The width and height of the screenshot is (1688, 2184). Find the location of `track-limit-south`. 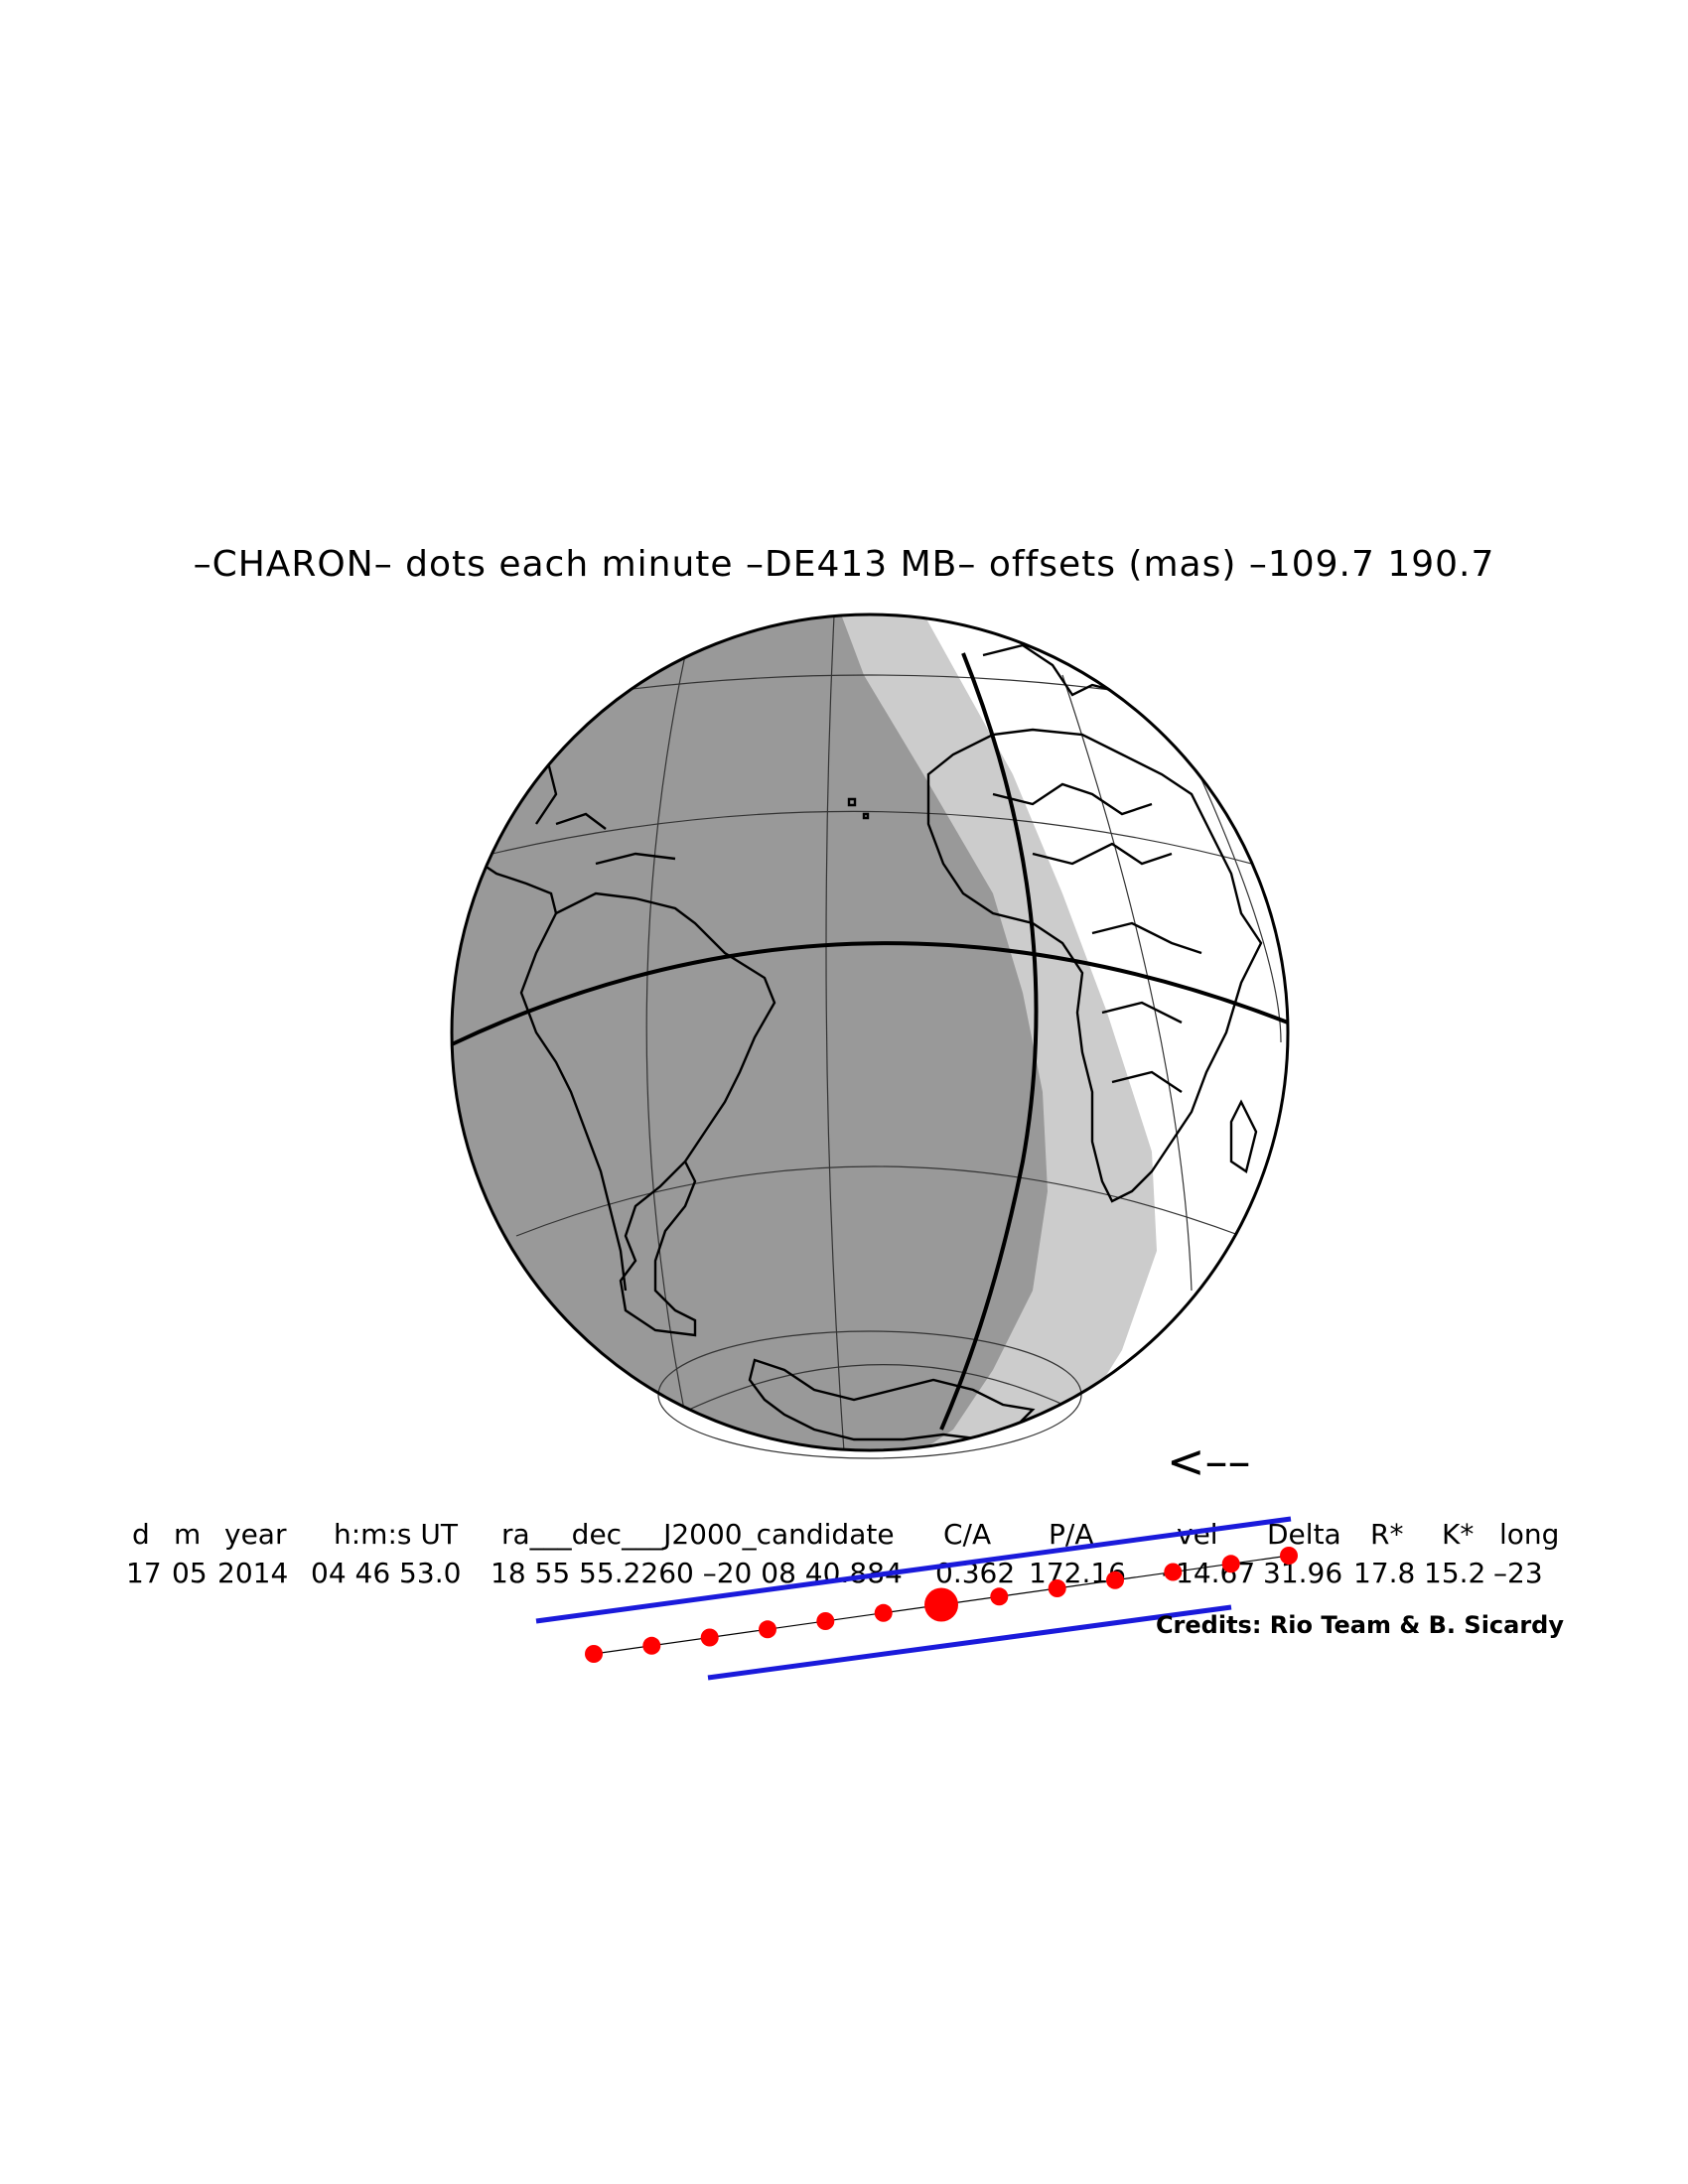

track-limit-south is located at coordinates (969, 1642).